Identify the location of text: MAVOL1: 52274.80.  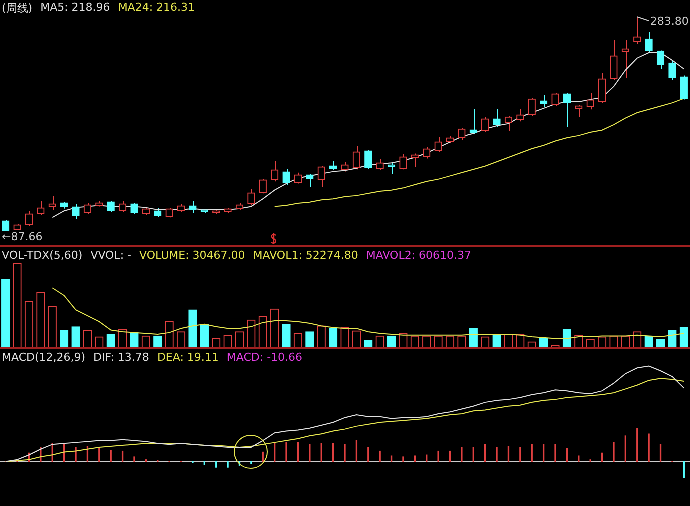
(305, 255).